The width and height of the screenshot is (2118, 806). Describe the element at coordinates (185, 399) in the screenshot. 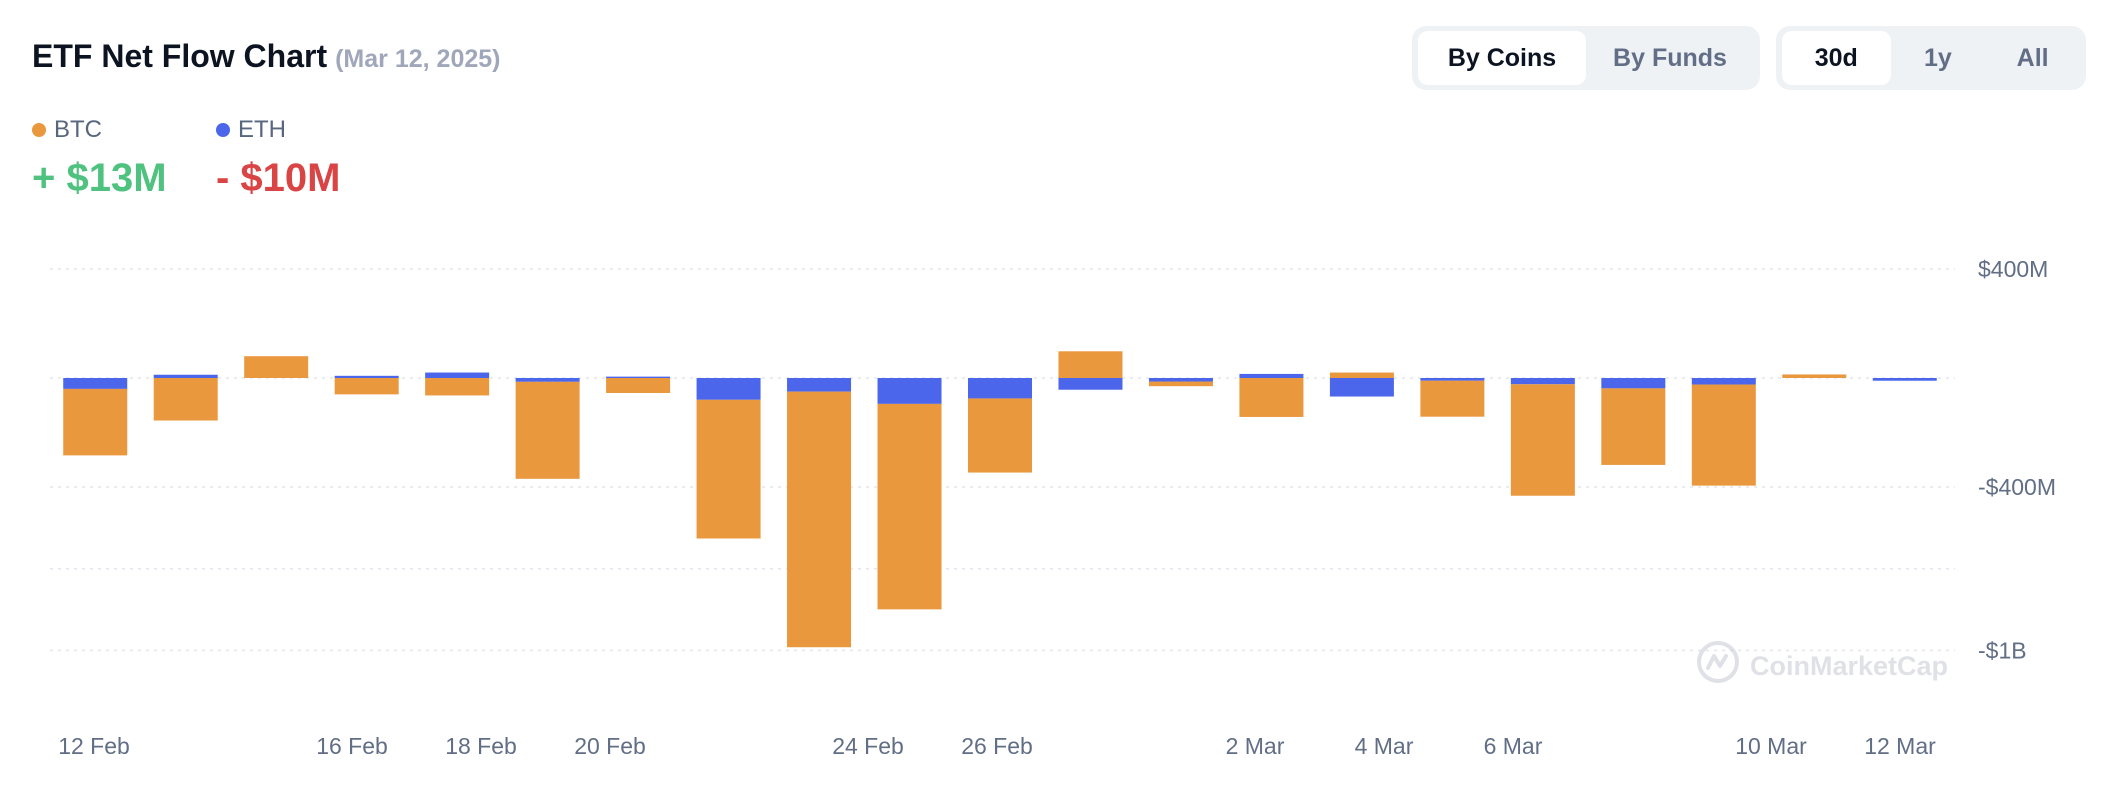

I see `bar-btc-13-feb` at that location.